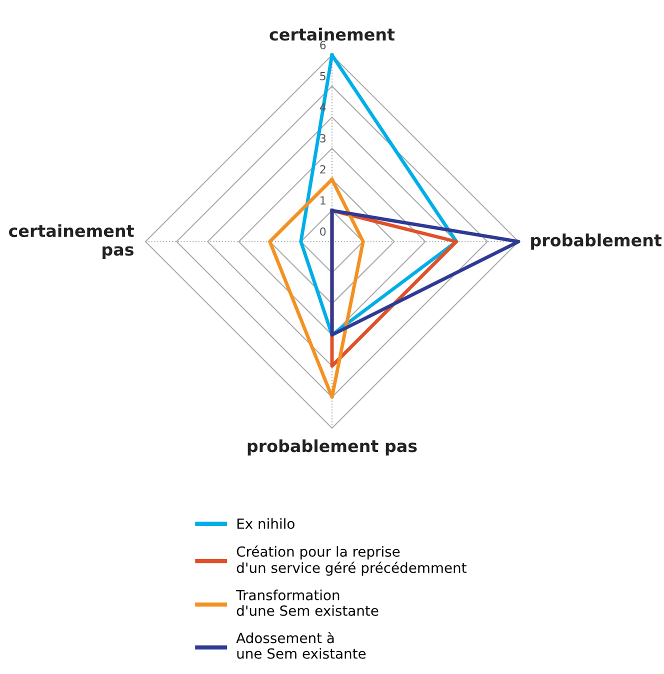 This screenshot has width=664, height=674. What do you see at coordinates (323, 138) in the screenshot?
I see `y-tick-label: 3` at bounding box center [323, 138].